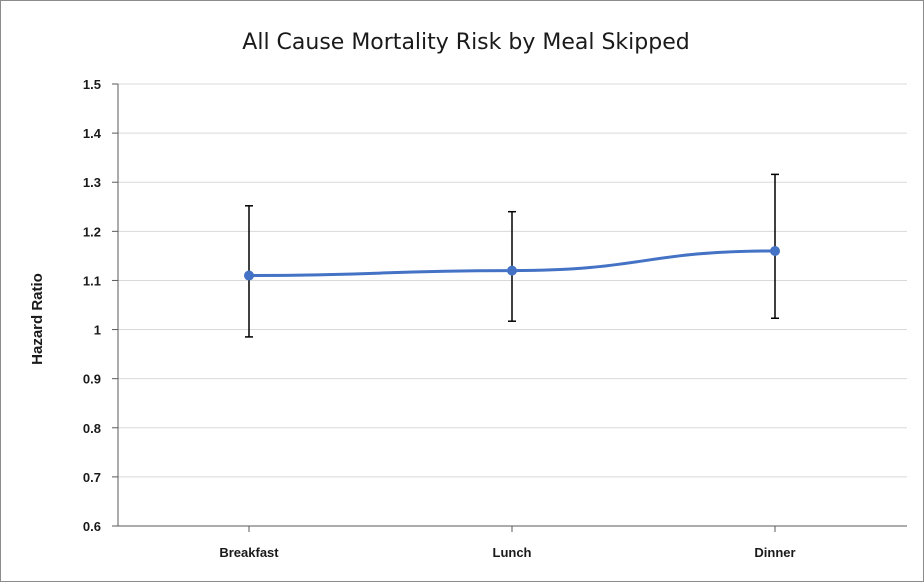 The width and height of the screenshot is (924, 582). Describe the element at coordinates (92, 231) in the screenshot. I see `y-tick-label: 1.2` at that location.